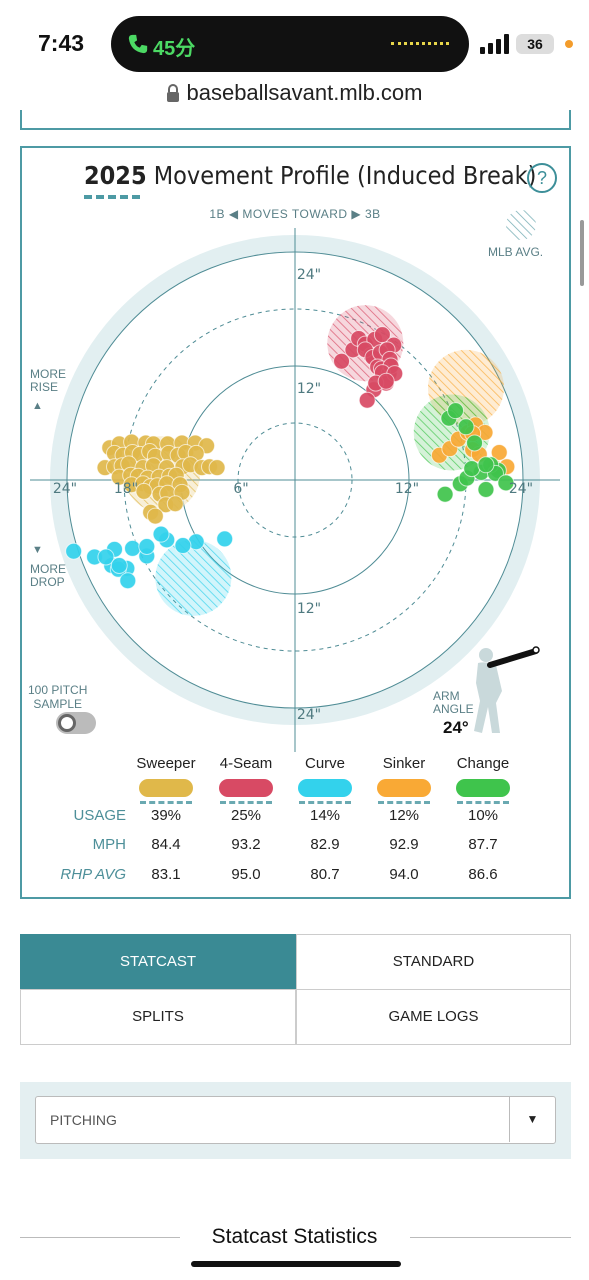  What do you see at coordinates (433, 962) in the screenshot?
I see `tab-standard: STANDARD` at bounding box center [433, 962].